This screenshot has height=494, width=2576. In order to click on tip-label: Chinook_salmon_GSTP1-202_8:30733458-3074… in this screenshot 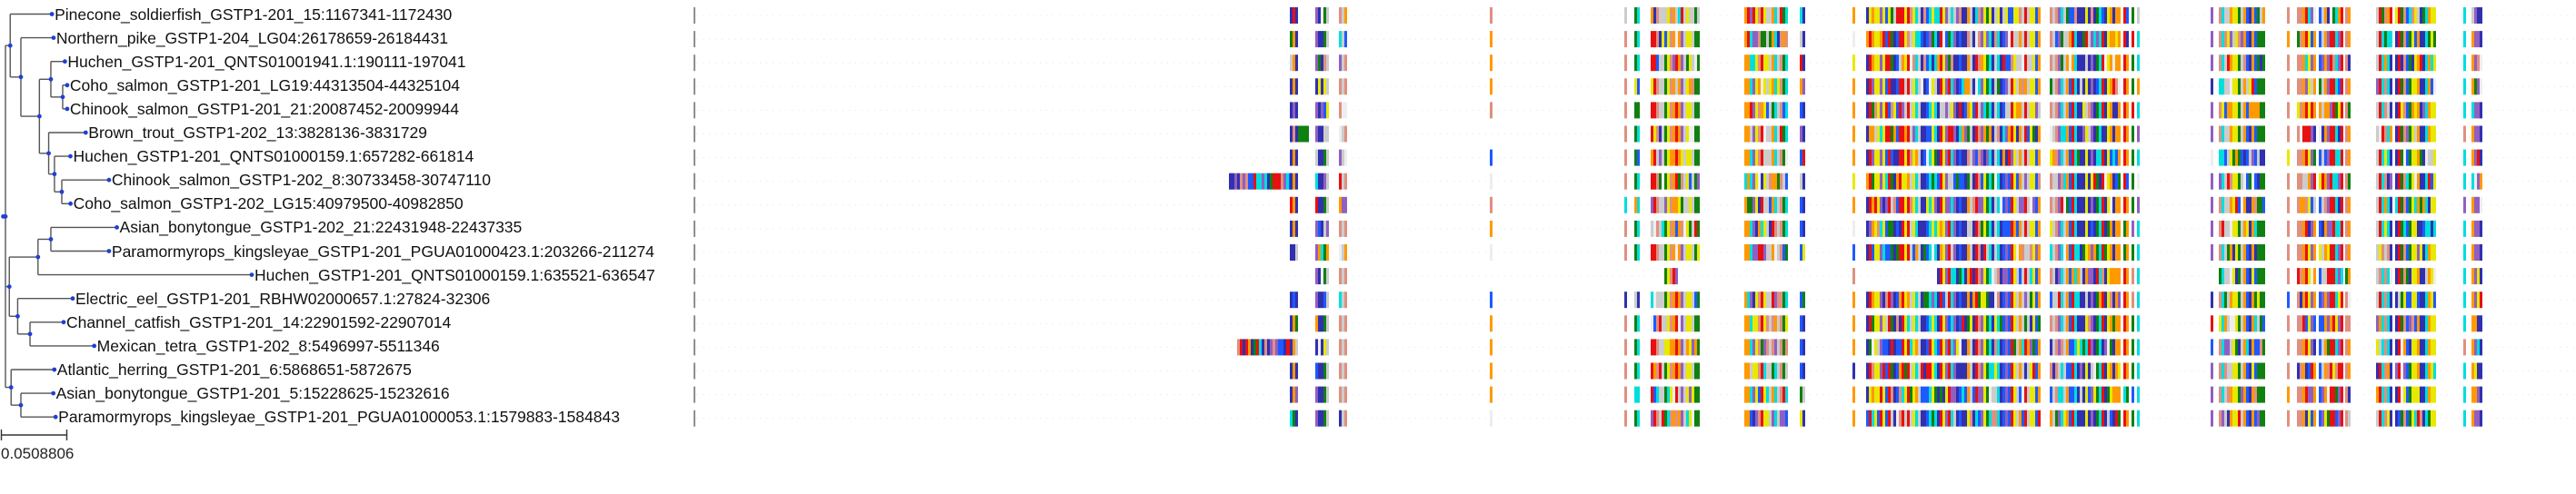, I will do `click(301, 180)`.